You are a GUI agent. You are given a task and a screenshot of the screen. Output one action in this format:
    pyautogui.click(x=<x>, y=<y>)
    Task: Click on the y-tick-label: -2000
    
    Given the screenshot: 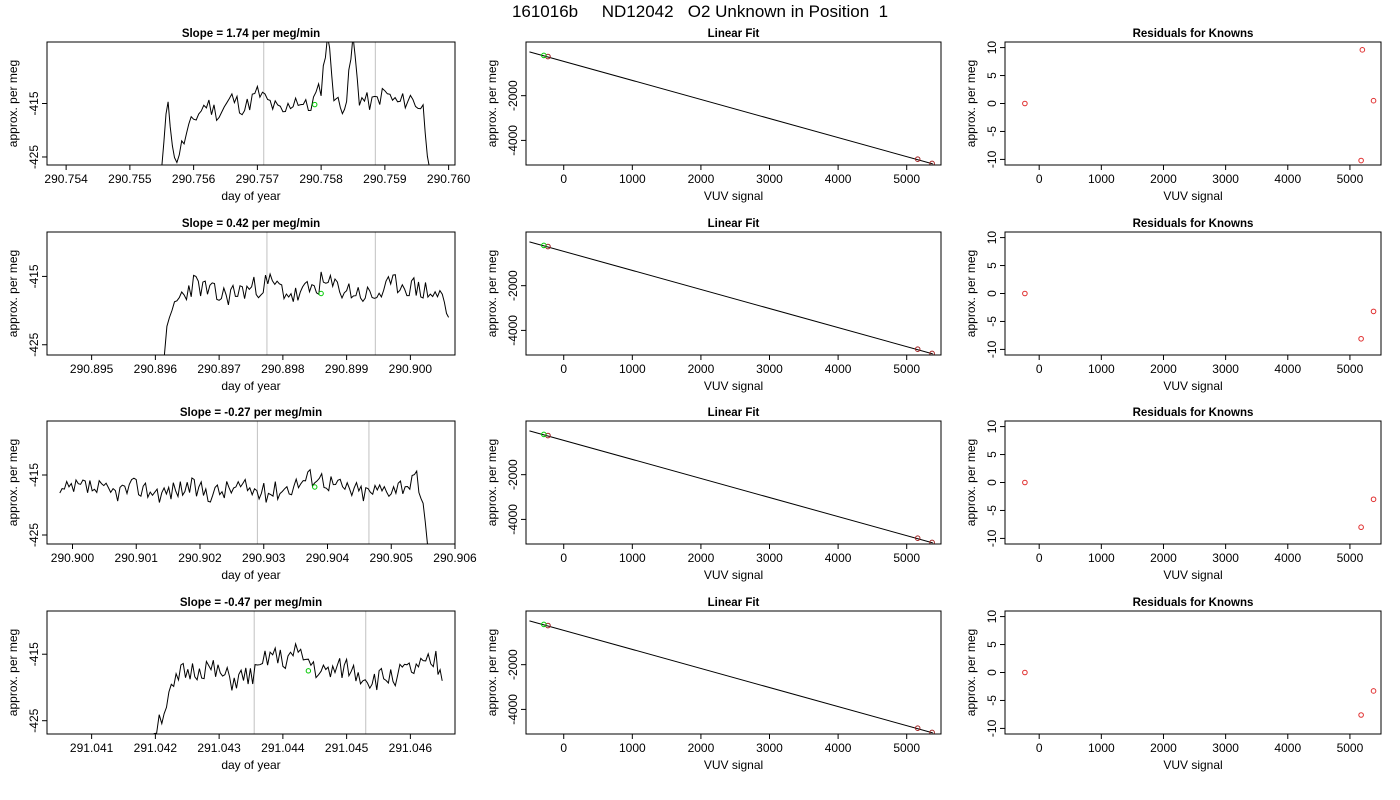 What is the action you would take?
    pyautogui.click(x=513, y=474)
    